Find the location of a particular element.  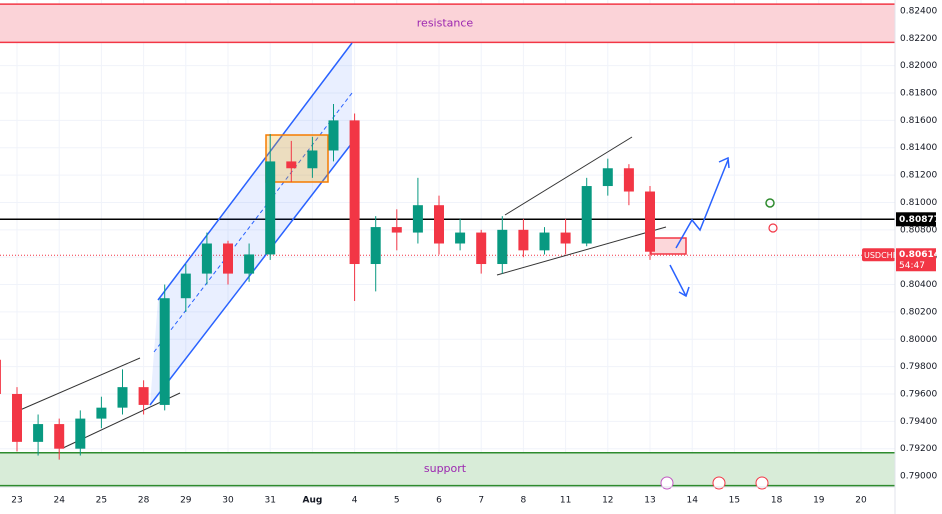

y-tick-label: 0.81400 is located at coordinates (918, 148).